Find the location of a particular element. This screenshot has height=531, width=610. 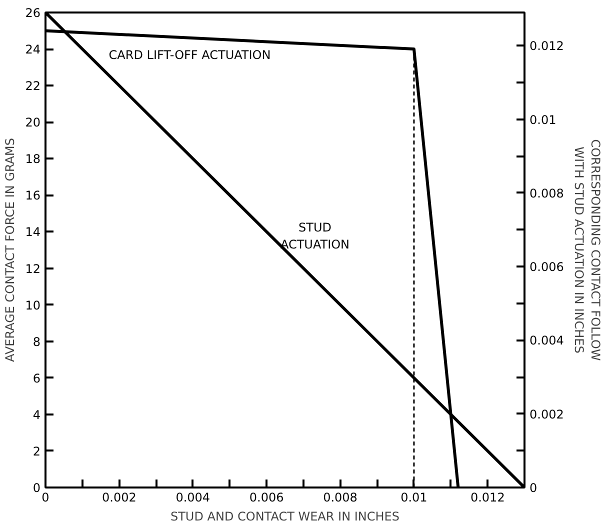

y2-tick-label: 0 is located at coordinates (534, 488).